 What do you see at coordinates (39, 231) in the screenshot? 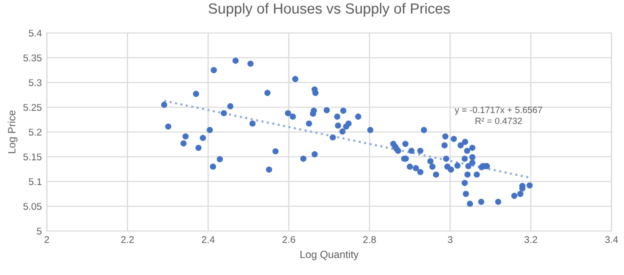
I see `y-tick-label: 5` at bounding box center [39, 231].